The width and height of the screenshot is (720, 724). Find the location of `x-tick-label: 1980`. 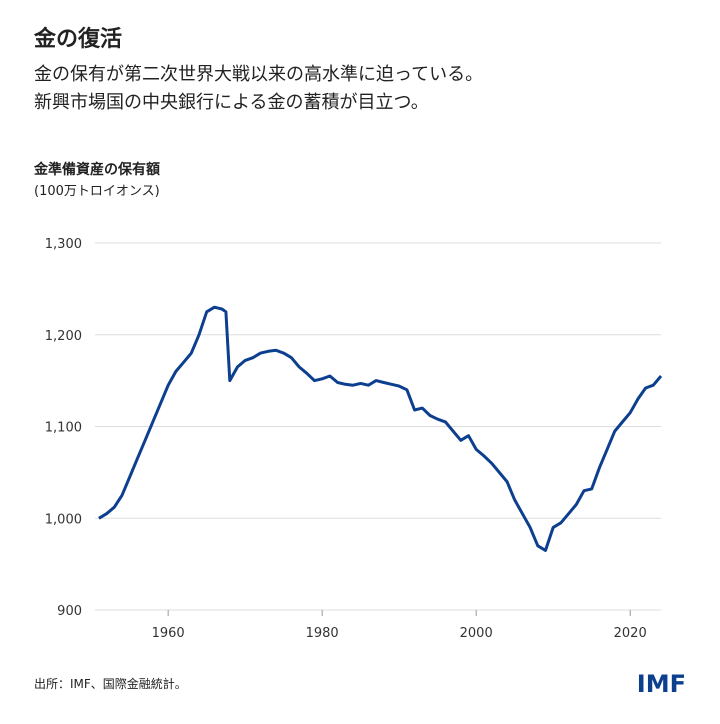

x-tick-label: 1980 is located at coordinates (322, 633).